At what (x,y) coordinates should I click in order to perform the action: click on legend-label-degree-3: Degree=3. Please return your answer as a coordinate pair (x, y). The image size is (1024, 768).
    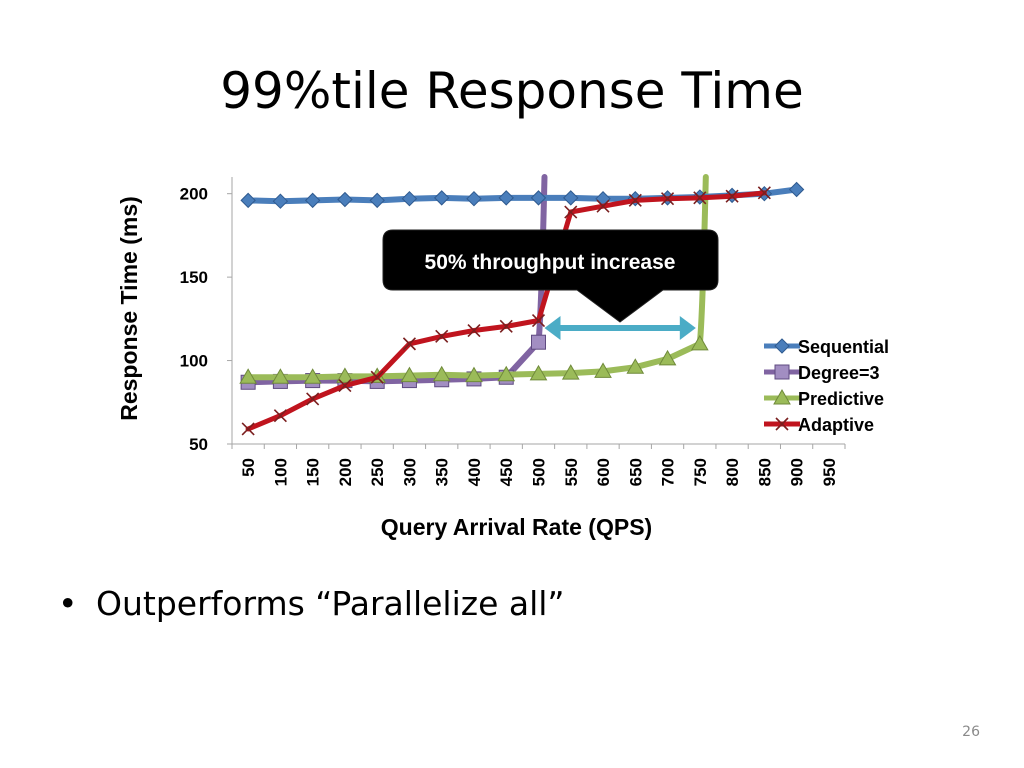
    Looking at the image, I should click on (839, 373).